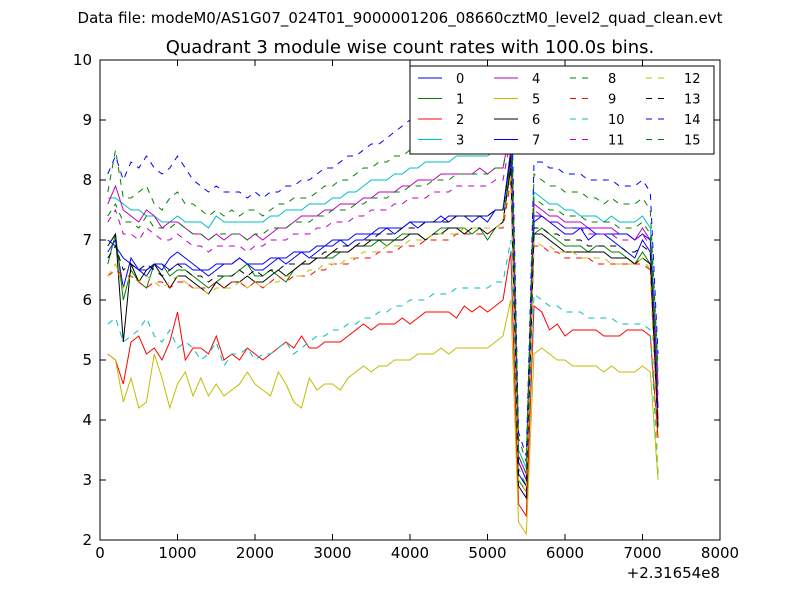 The image size is (800, 600). I want to click on x-axis-offset-label: +2.31654e8, so click(673, 573).